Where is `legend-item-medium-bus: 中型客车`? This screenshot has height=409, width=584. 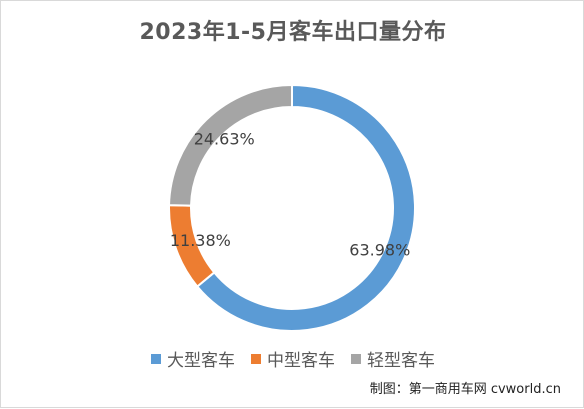
legend-item-medium-bus: 中型客车 is located at coordinates (293, 358).